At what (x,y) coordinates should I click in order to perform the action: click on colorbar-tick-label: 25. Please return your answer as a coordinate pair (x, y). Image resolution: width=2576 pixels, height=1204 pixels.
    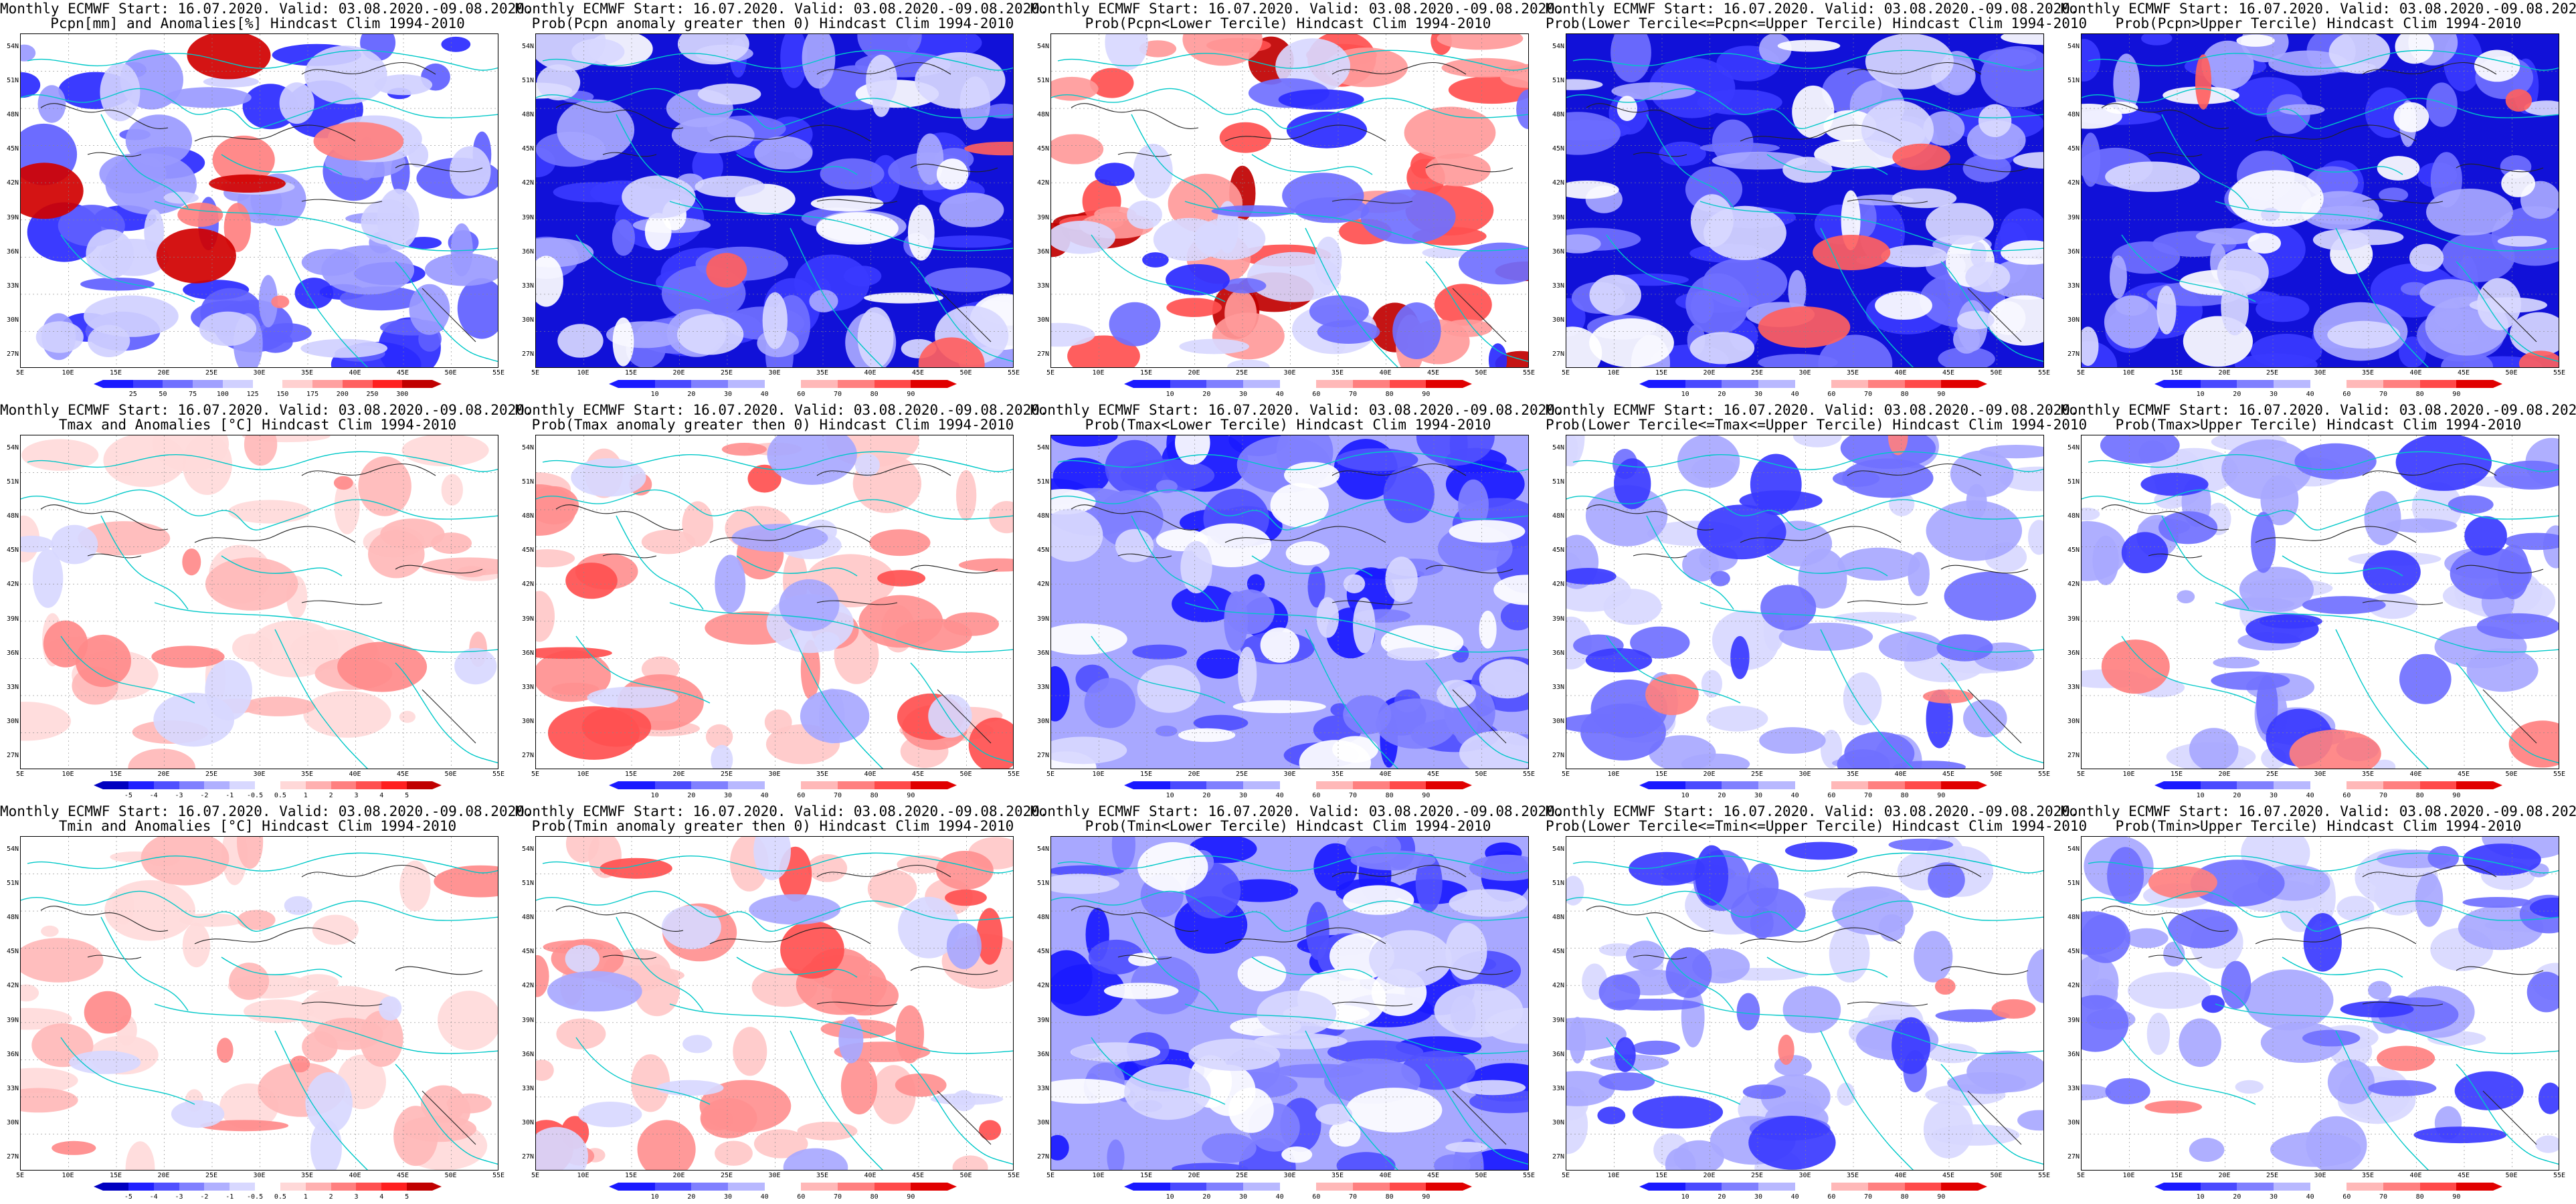
    Looking at the image, I should click on (132, 394).